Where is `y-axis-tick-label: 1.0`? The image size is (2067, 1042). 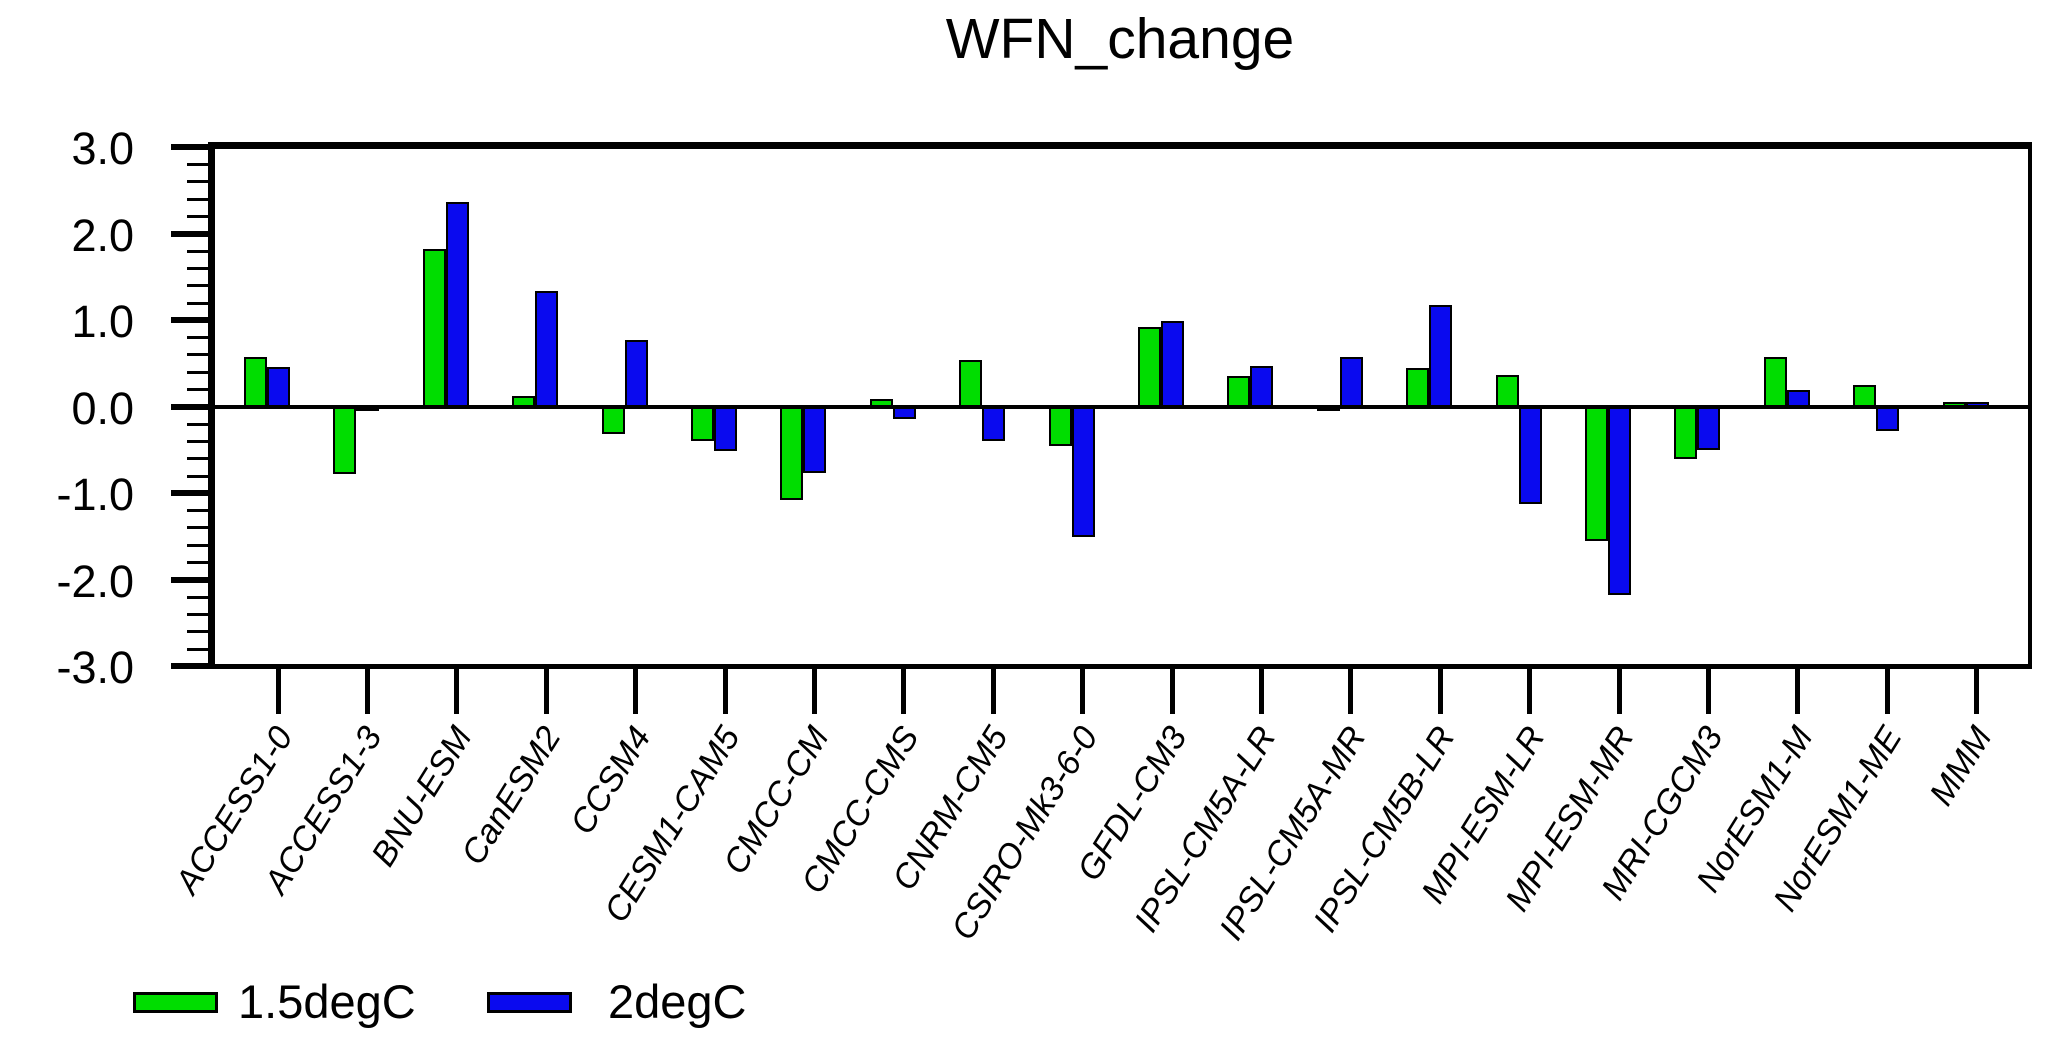
y-axis-tick-label: 1.0 is located at coordinates (102, 322).